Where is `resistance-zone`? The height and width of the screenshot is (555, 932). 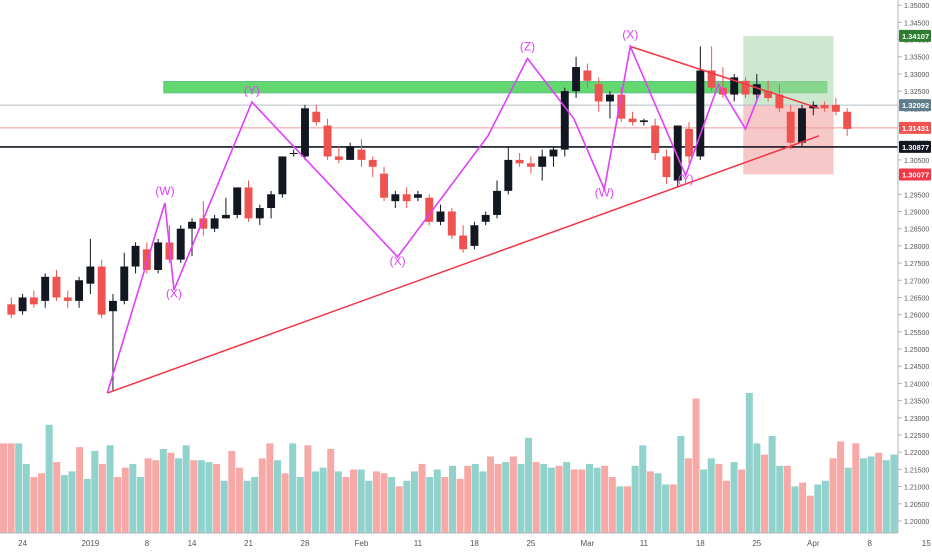
resistance-zone is located at coordinates (495, 87).